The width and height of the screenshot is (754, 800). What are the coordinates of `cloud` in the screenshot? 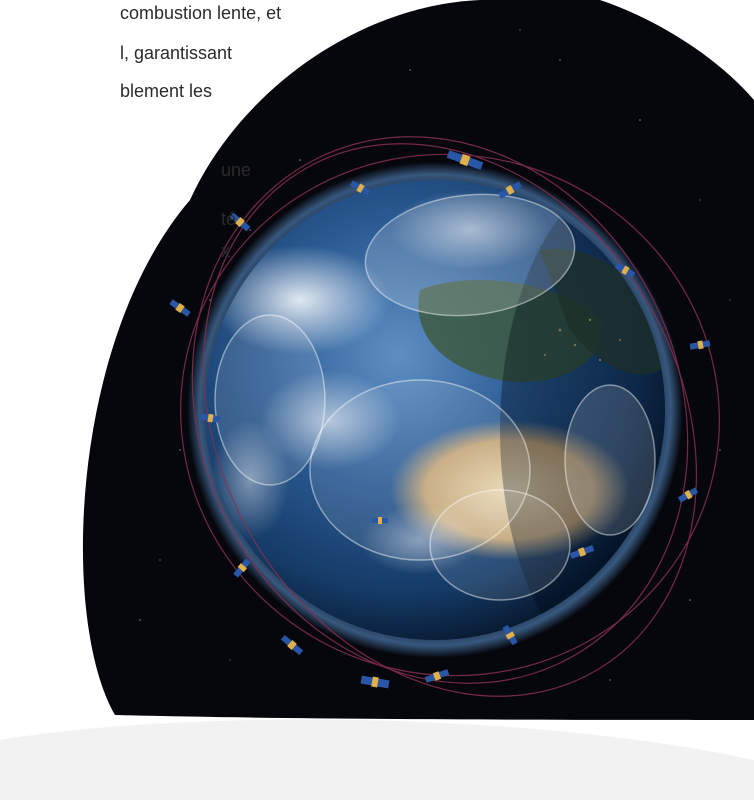 It's located at (300, 300).